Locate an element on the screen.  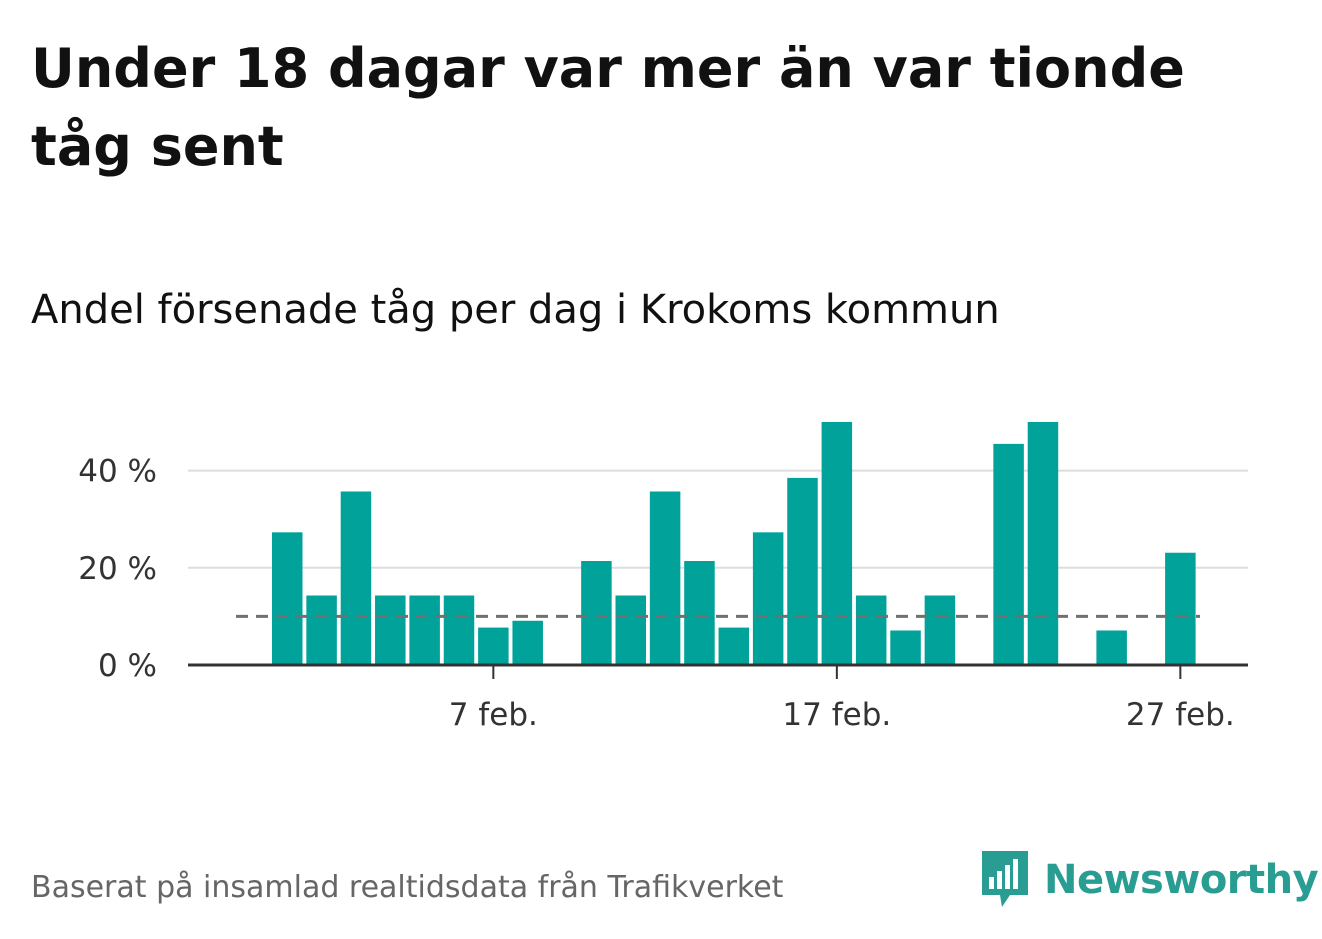
x-tick-label: 27 feb. is located at coordinates (1180, 715).